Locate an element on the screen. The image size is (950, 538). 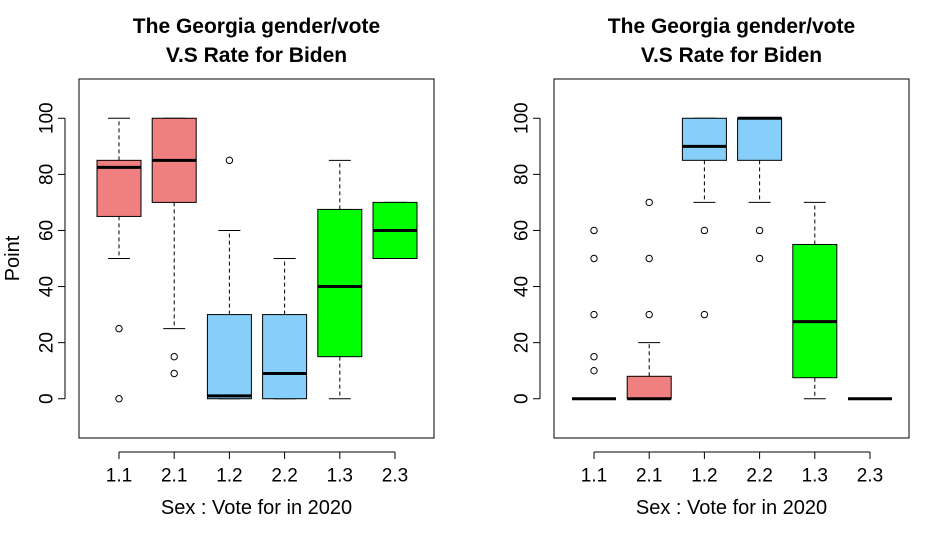
box-2.3 is located at coordinates (395, 230).